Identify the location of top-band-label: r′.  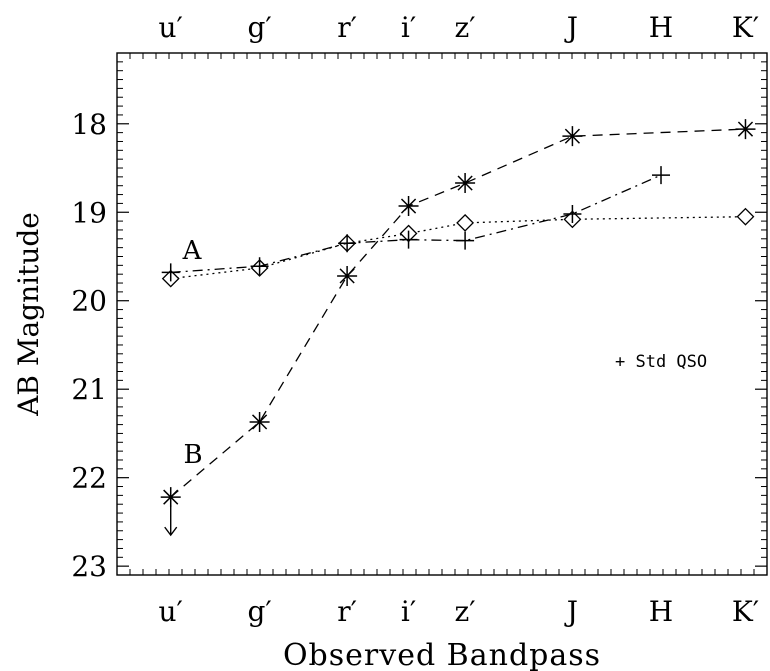
(347, 27).